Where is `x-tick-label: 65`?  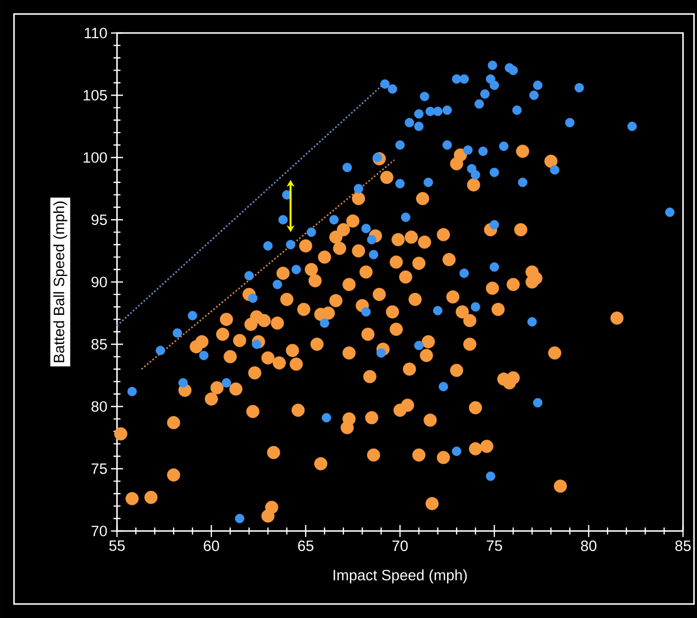 x-tick-label: 65 is located at coordinates (306, 546).